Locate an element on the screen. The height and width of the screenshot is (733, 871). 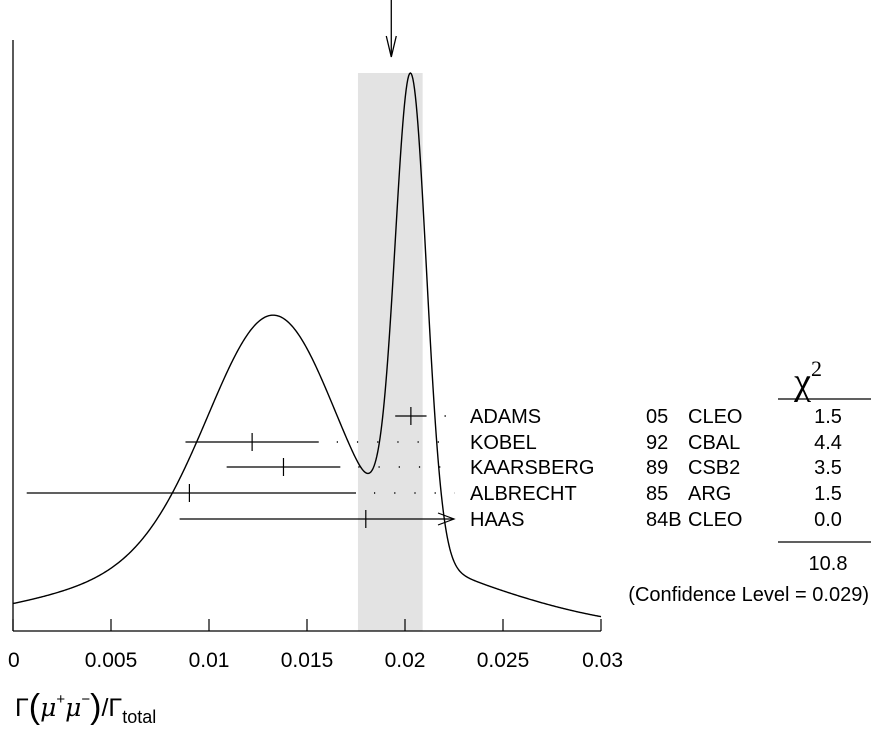
experiment-label: ARG is located at coordinates (709, 494).